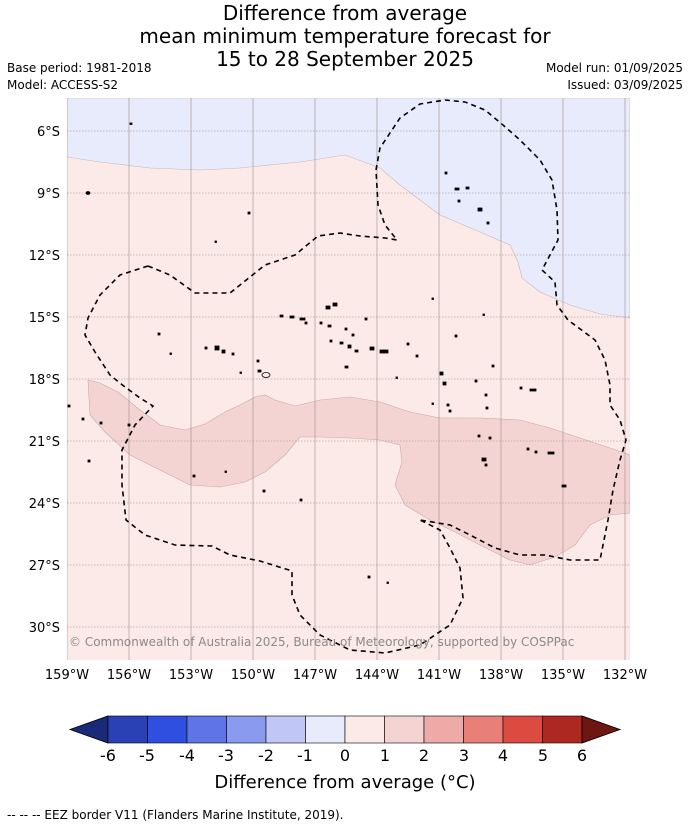 Image resolution: width=690 pixels, height=827 pixels. I want to click on issued-label: Issued: 03/09/2025, so click(625, 85).